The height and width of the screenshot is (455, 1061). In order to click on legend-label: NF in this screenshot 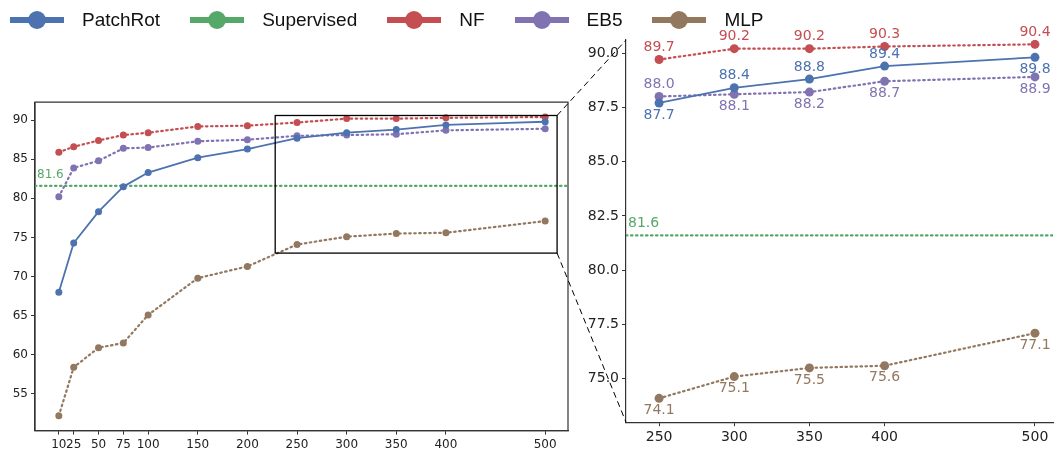, I will do `click(472, 20)`.